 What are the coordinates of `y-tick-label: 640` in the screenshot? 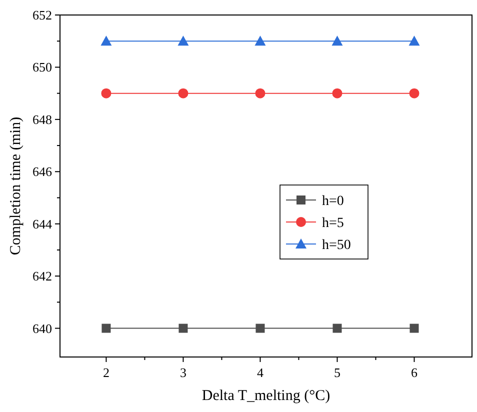 It's located at (42, 328).